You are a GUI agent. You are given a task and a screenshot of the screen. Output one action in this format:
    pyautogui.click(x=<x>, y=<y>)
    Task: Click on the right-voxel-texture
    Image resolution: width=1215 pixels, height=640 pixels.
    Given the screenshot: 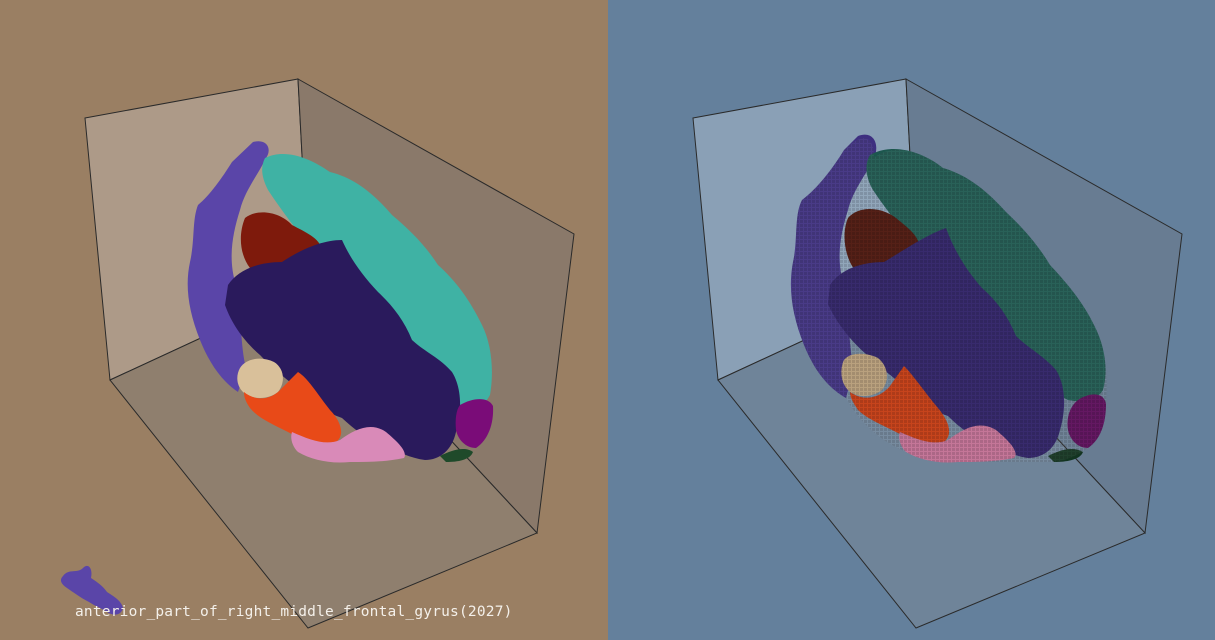 What is the action you would take?
    pyautogui.click(x=948, y=300)
    